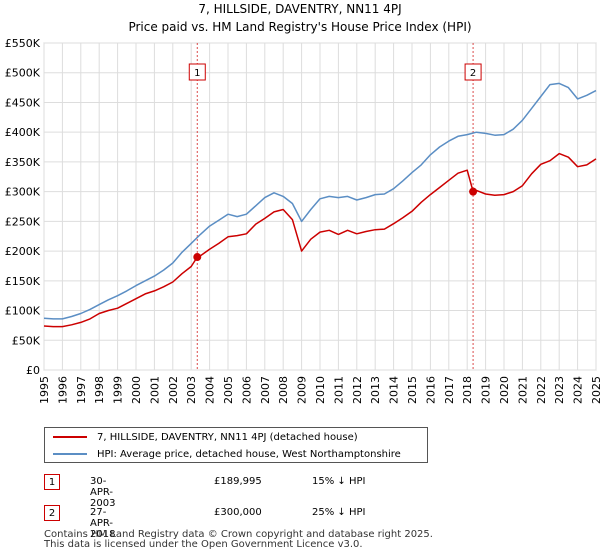 The height and width of the screenshot is (560, 600). Describe the element at coordinates (238, 481) in the screenshot. I see `sale-price: £189,995` at that location.